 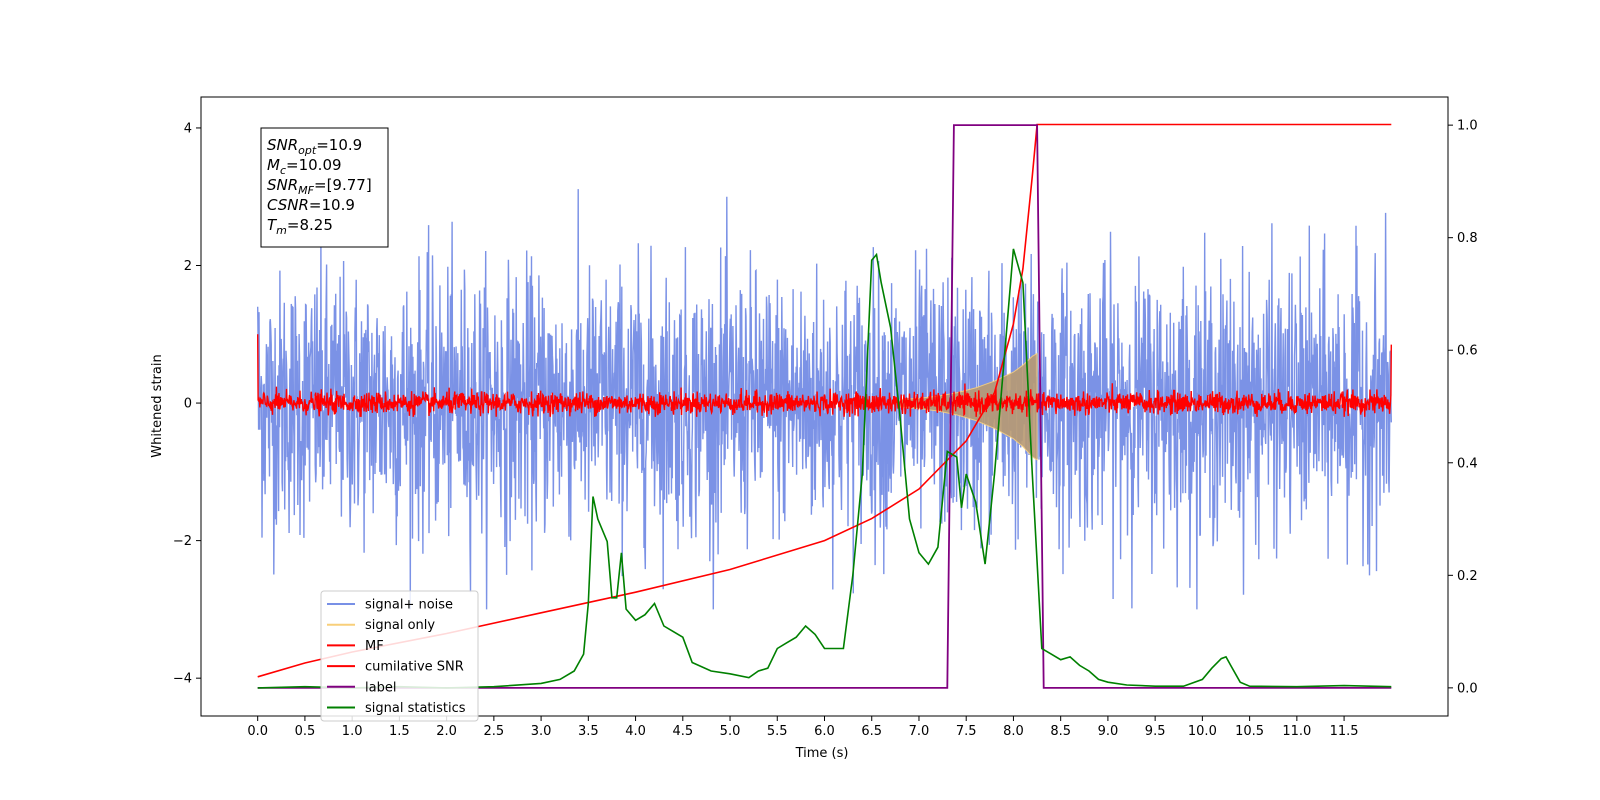 What do you see at coordinates (1467, 351) in the screenshot?
I see `y2-tick-label: 0.6` at bounding box center [1467, 351].